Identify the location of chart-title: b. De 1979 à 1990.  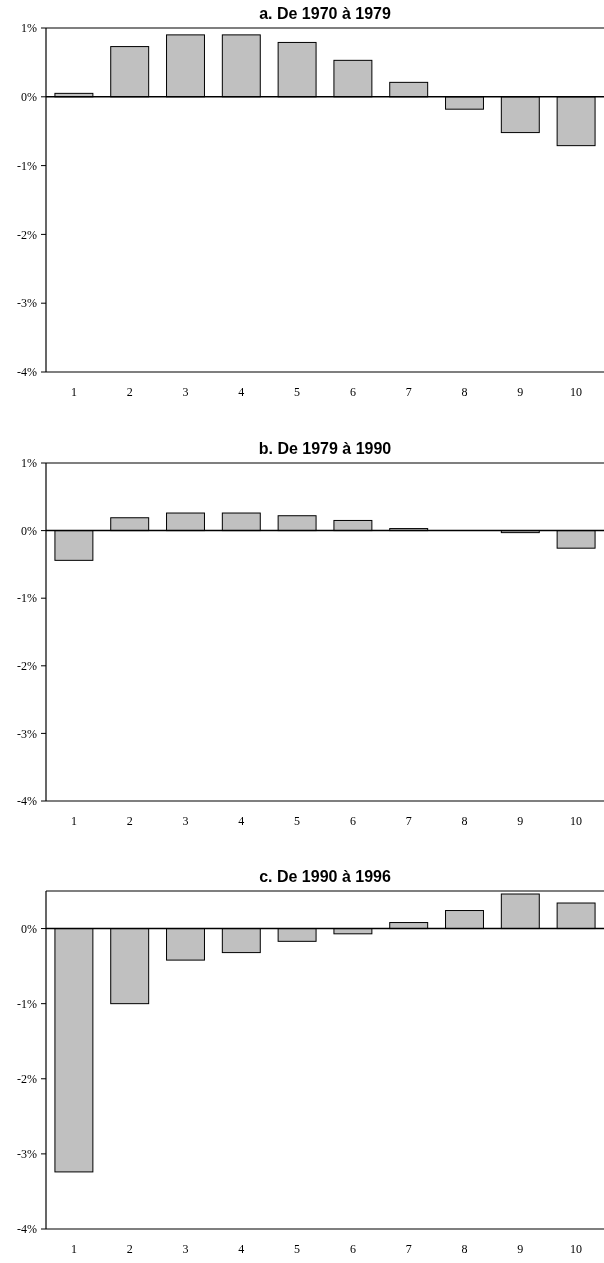
(325, 448).